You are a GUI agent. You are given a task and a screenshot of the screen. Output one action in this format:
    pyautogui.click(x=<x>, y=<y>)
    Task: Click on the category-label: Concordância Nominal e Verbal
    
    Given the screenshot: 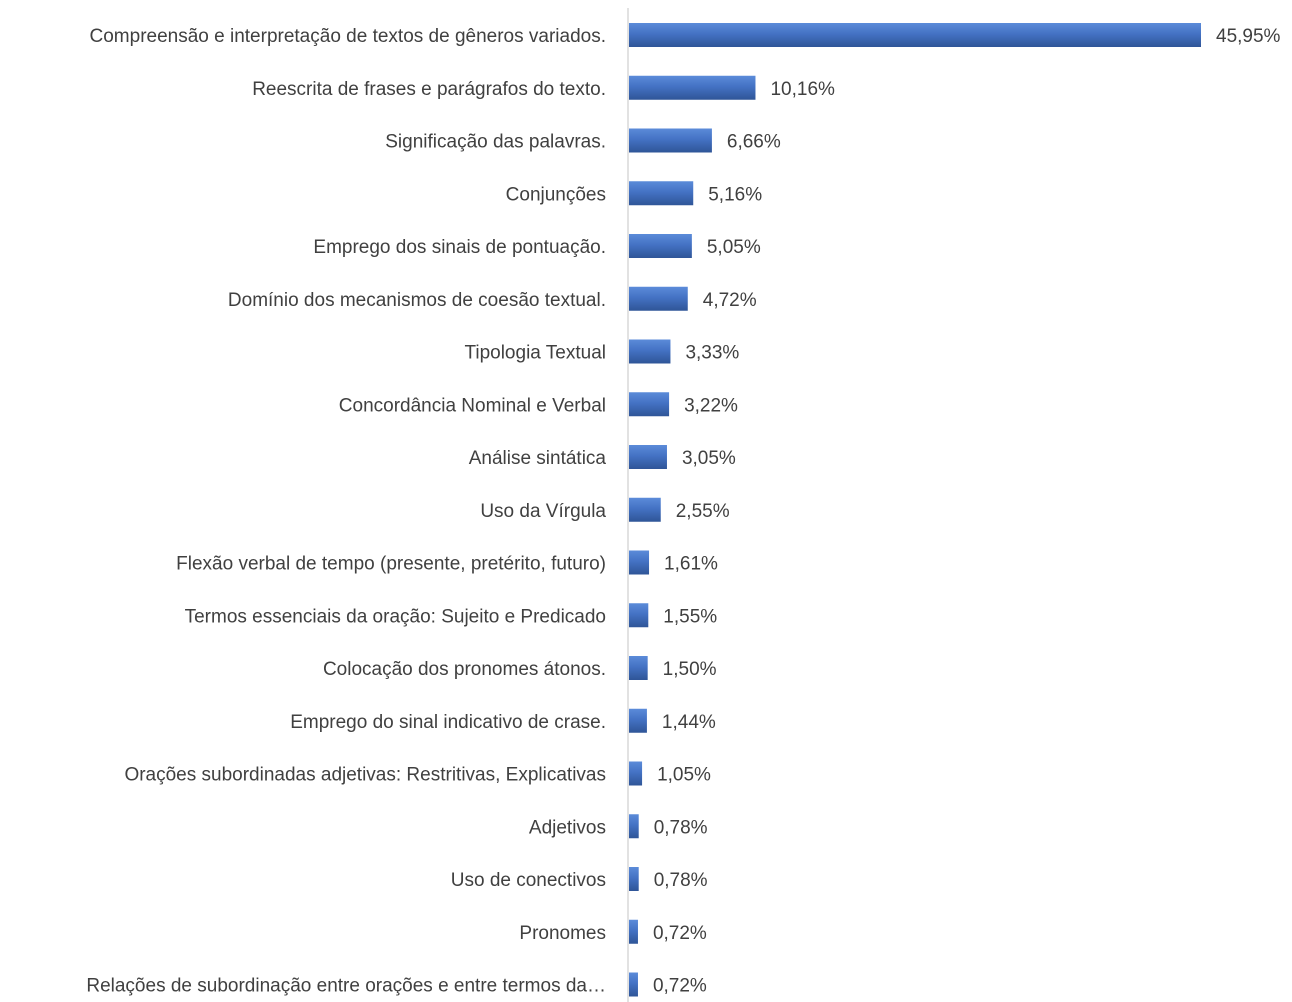 What is the action you would take?
    pyautogui.click(x=472, y=405)
    